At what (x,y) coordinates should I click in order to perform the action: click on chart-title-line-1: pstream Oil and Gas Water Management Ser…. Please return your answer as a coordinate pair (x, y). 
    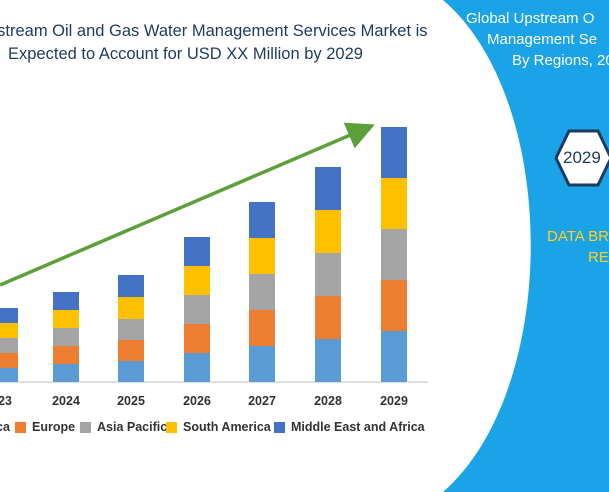
    Looking at the image, I should click on (214, 31).